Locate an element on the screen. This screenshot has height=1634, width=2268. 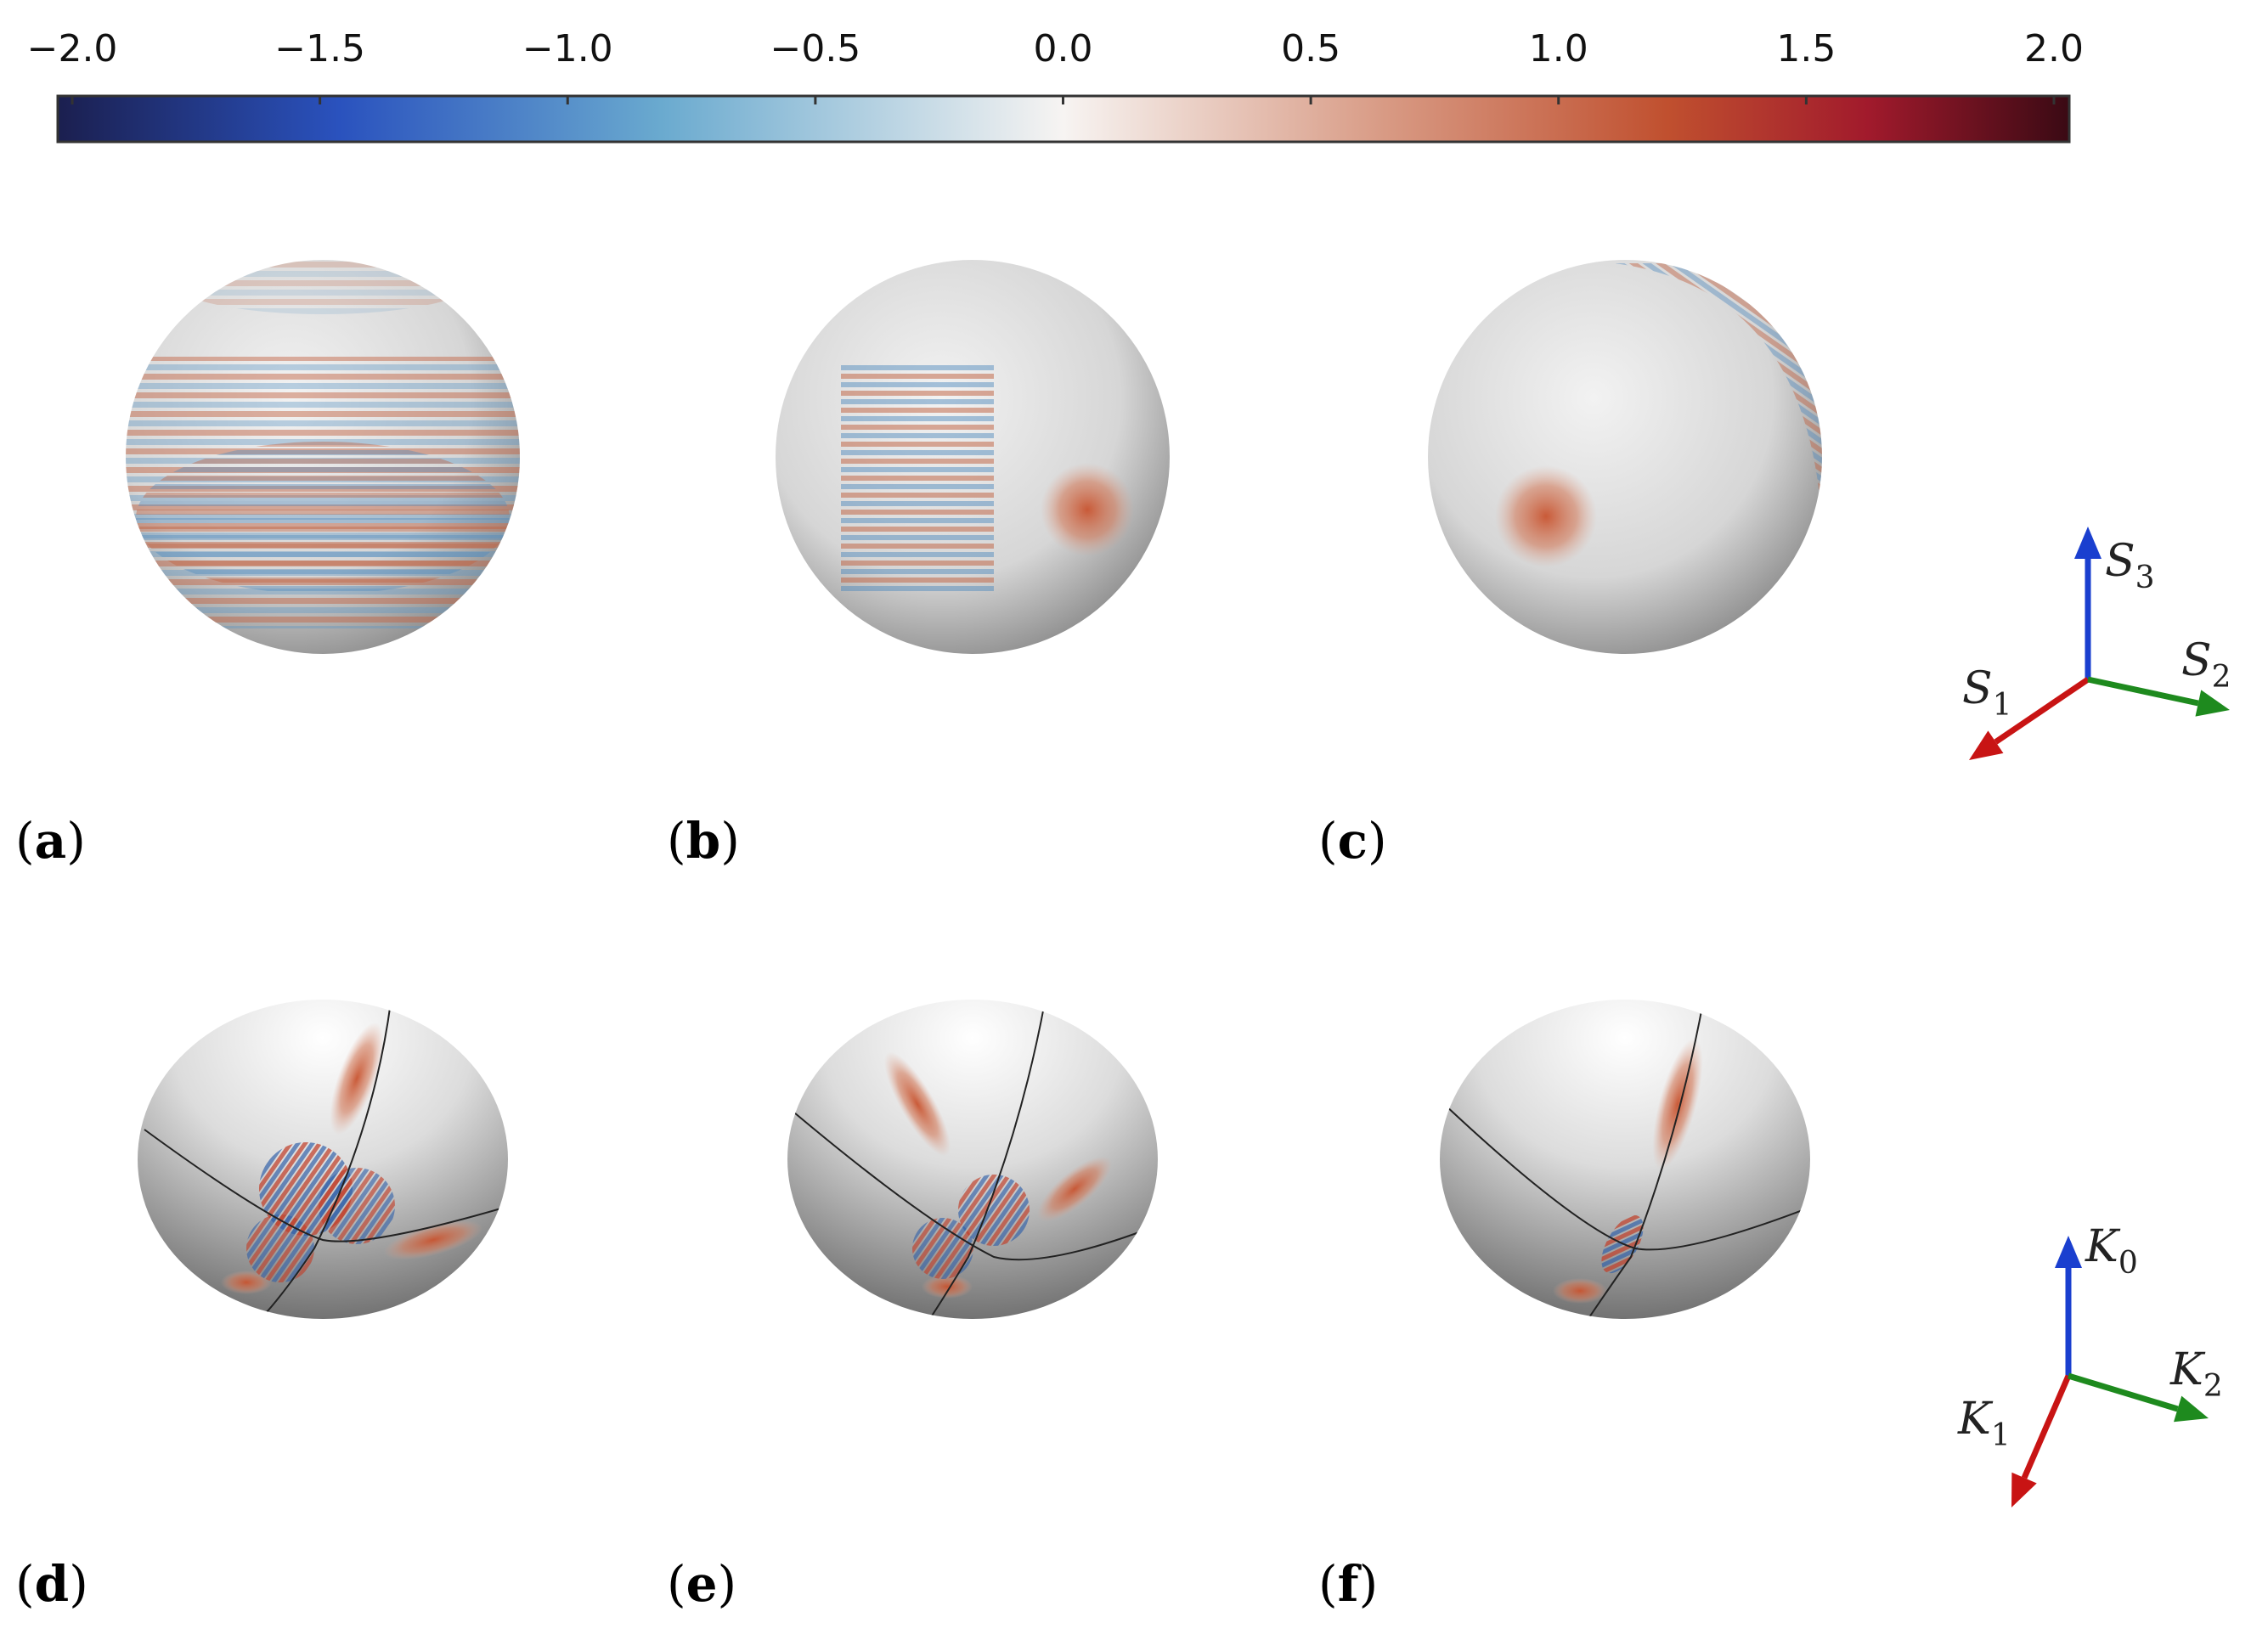
colorbar-tick-label: 1.5 is located at coordinates (1806, 48).